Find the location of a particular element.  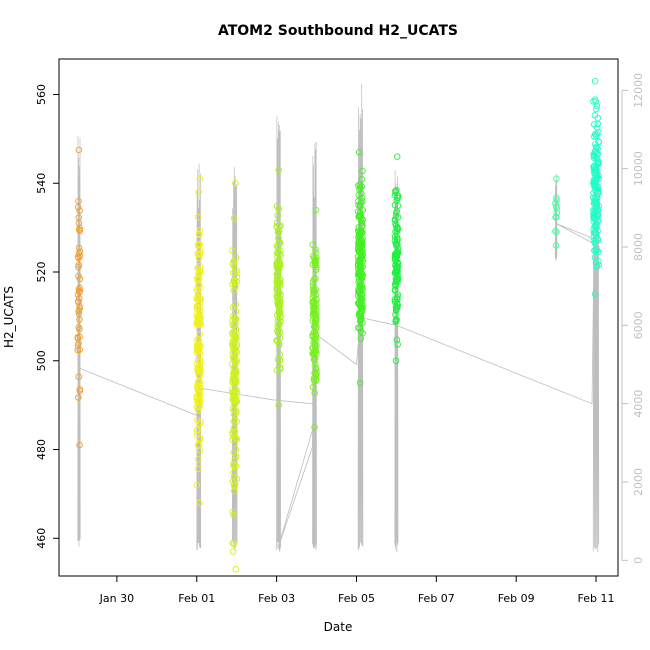

x-tick-label: Feb 07 is located at coordinates (436, 598).